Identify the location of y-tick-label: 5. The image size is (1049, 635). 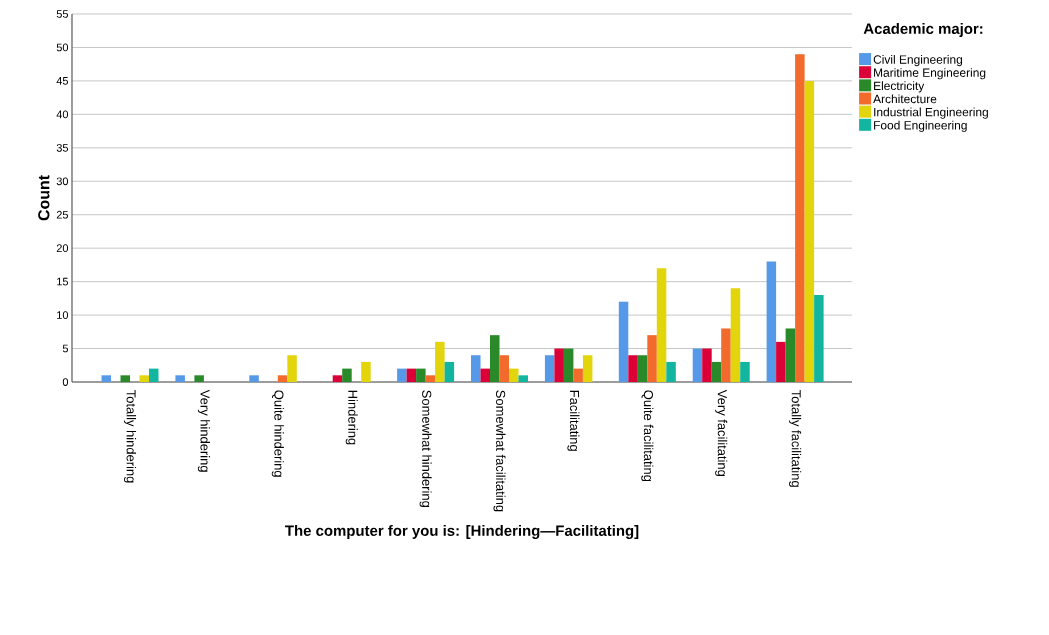
(65, 348).